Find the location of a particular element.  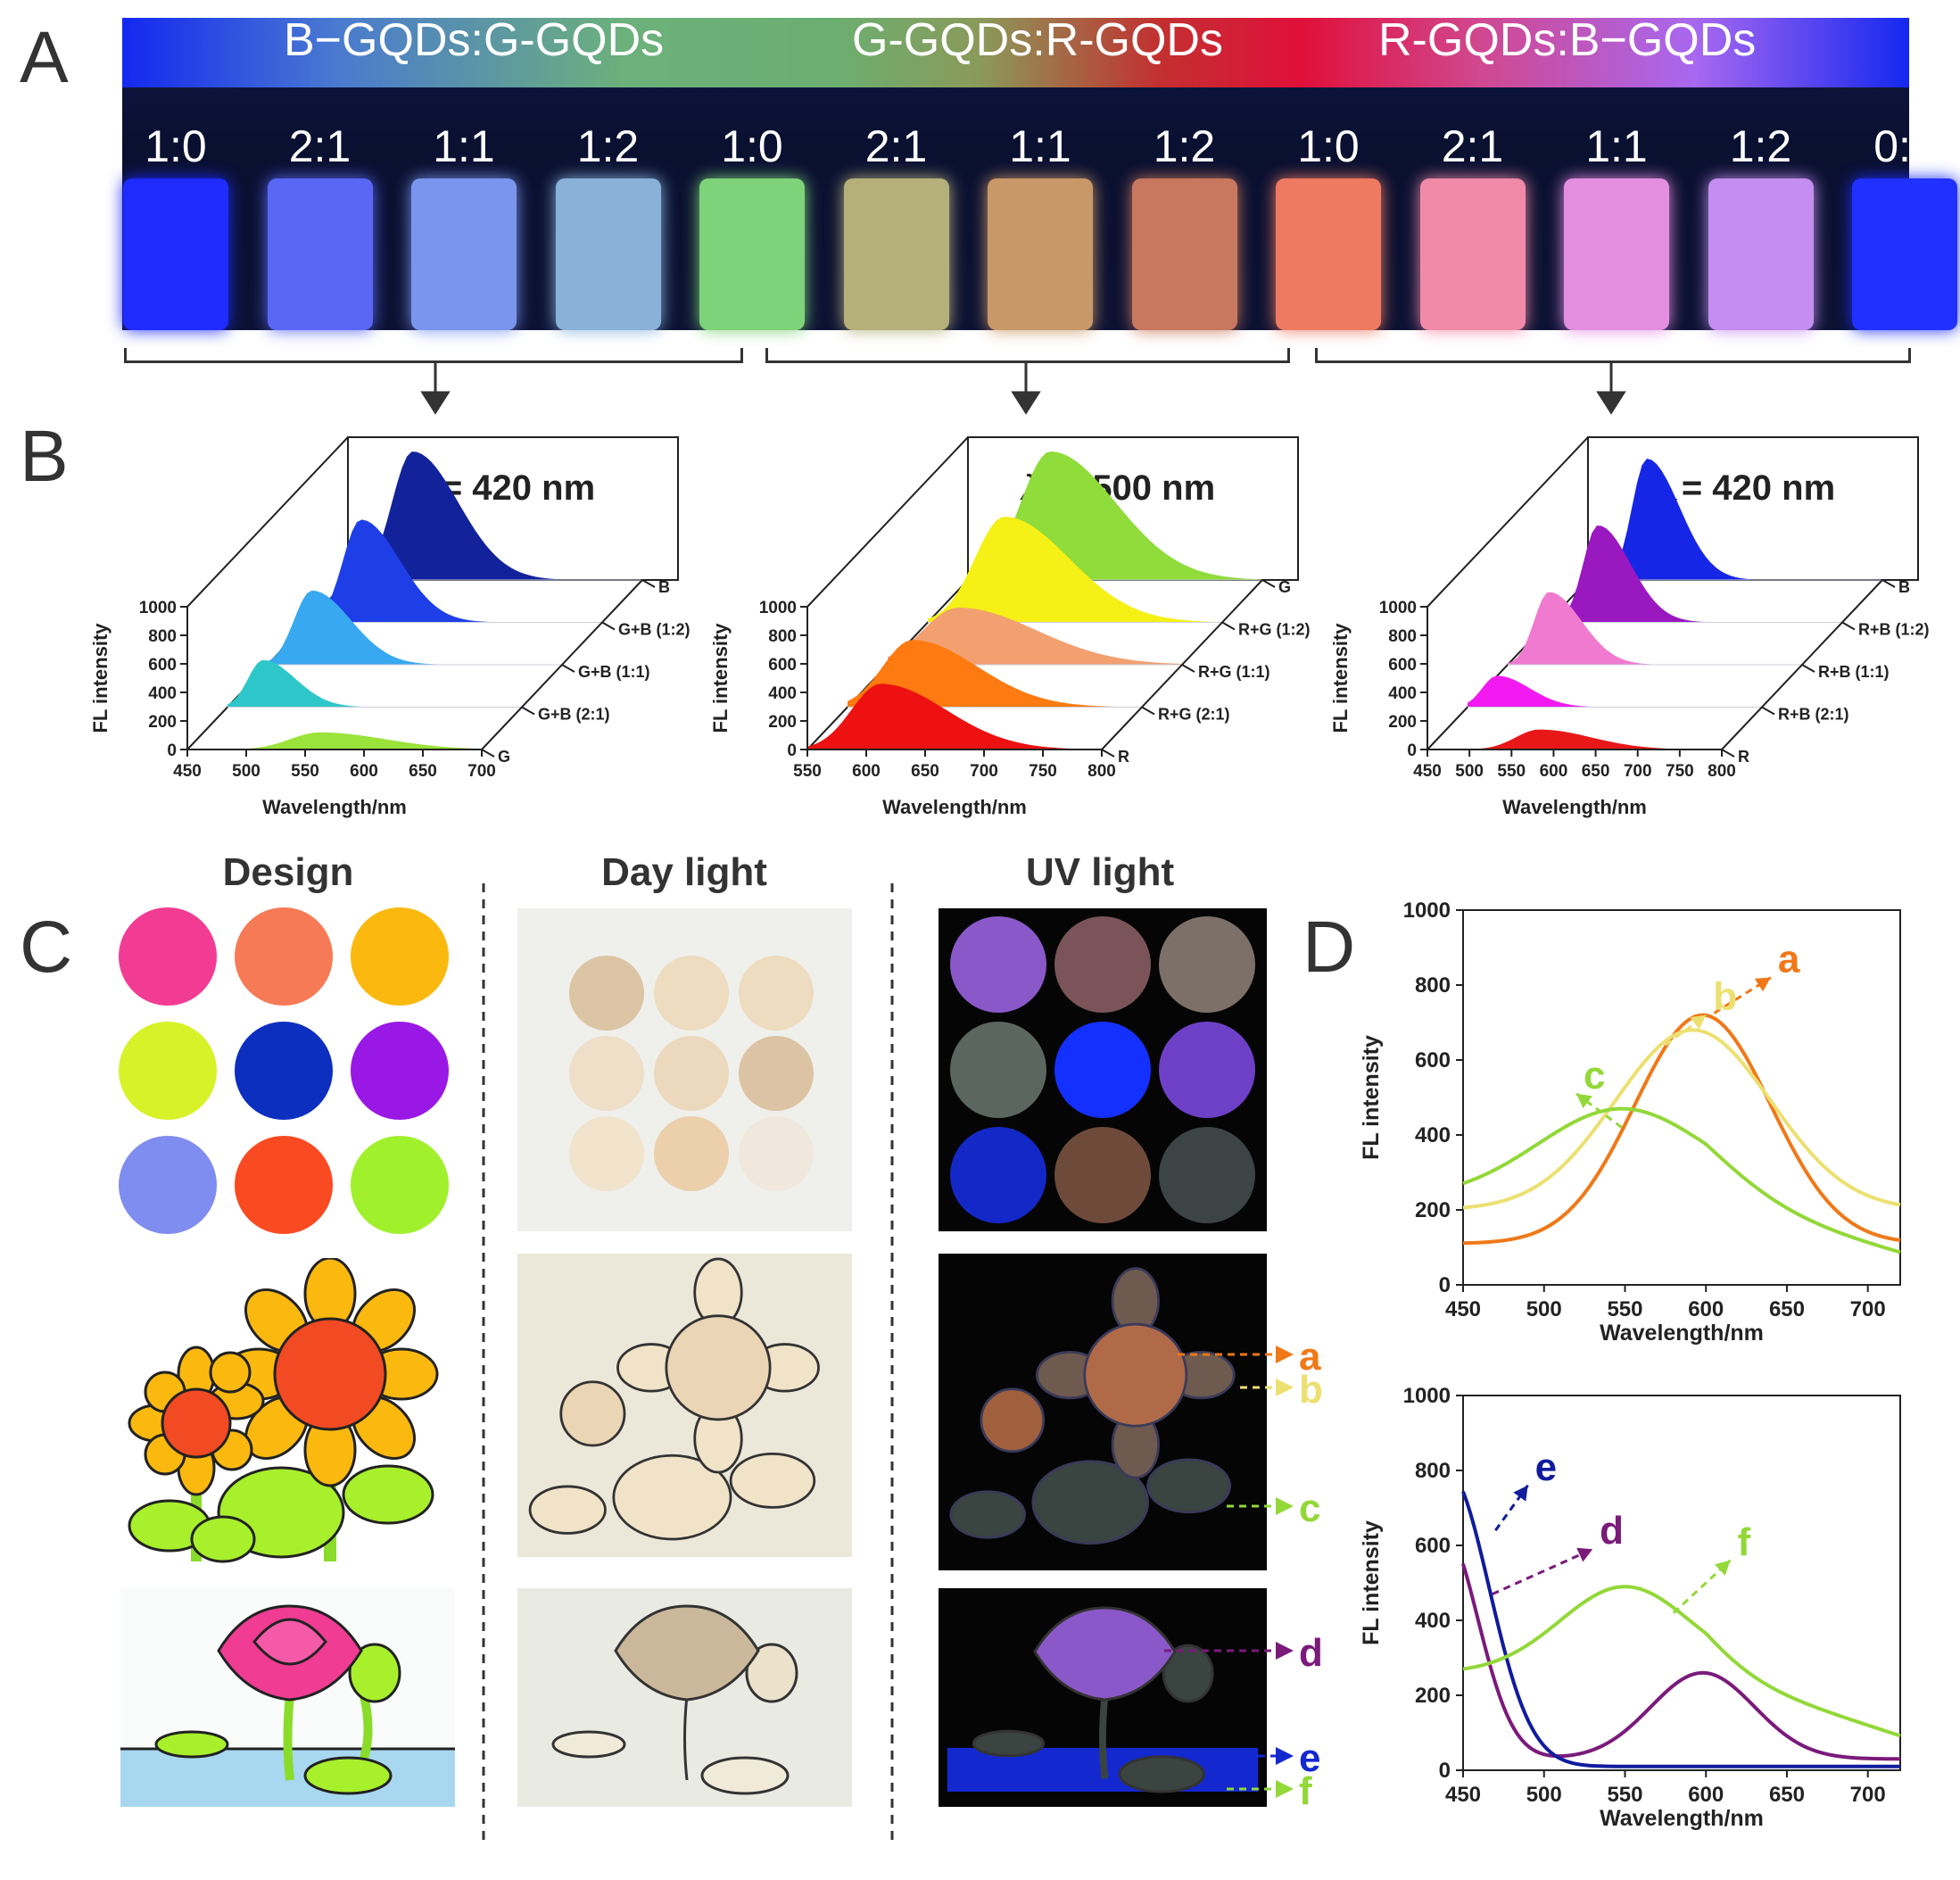

uv-label-d: d is located at coordinates (1311, 1653).